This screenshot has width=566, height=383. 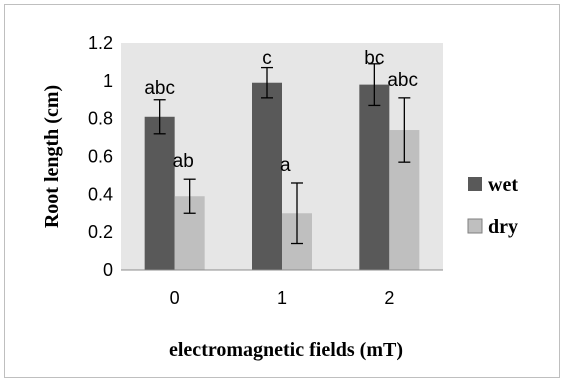 I want to click on x-tick-label: 0, so click(x=175, y=298).